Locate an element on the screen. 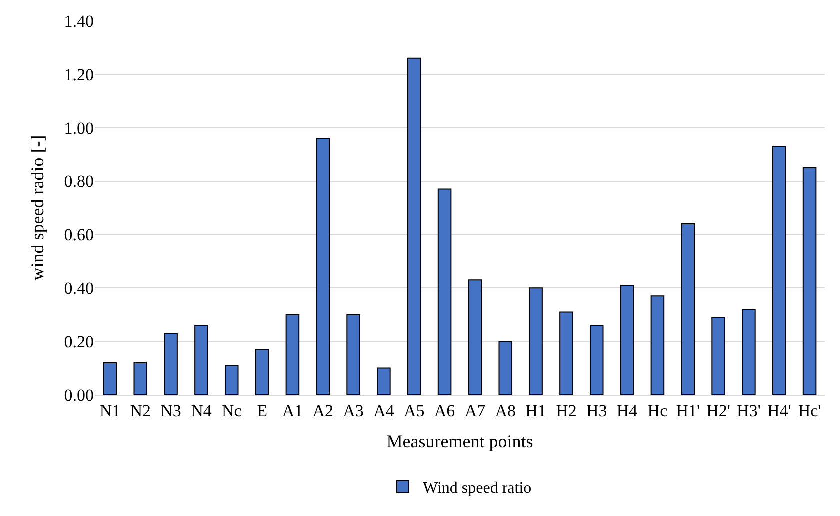  x-tick-label: H4 is located at coordinates (627, 410).